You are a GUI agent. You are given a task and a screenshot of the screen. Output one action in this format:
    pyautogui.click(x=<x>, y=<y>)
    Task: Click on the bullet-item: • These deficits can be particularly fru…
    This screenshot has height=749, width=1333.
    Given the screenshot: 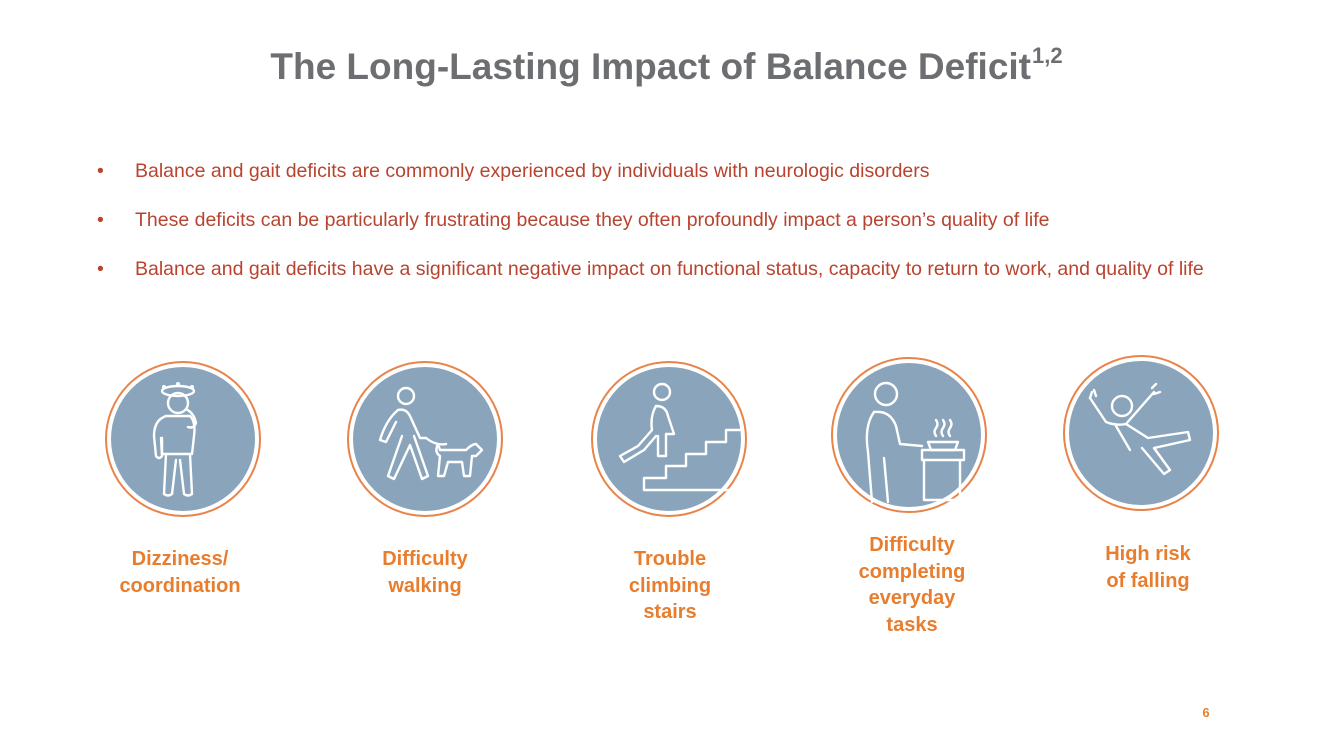 What is the action you would take?
    pyautogui.click(x=672, y=220)
    